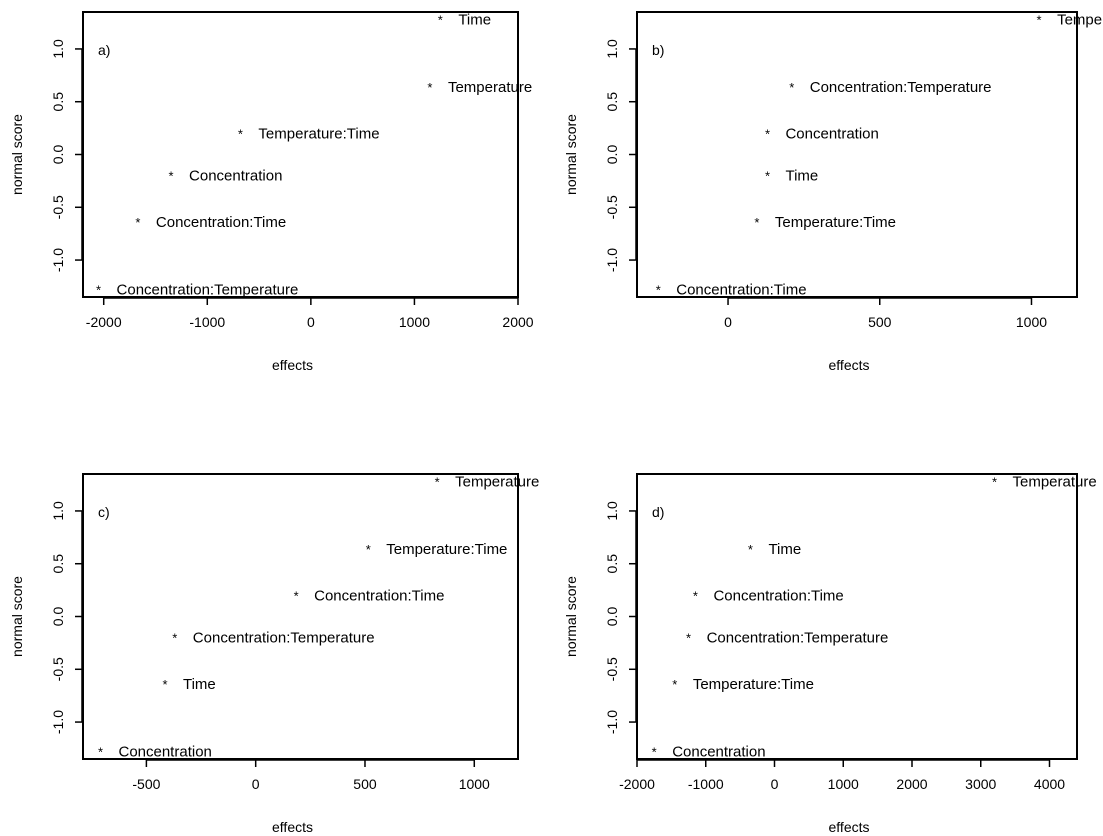 This screenshot has width=1103, height=836. I want to click on panel-label: c), so click(104, 512).